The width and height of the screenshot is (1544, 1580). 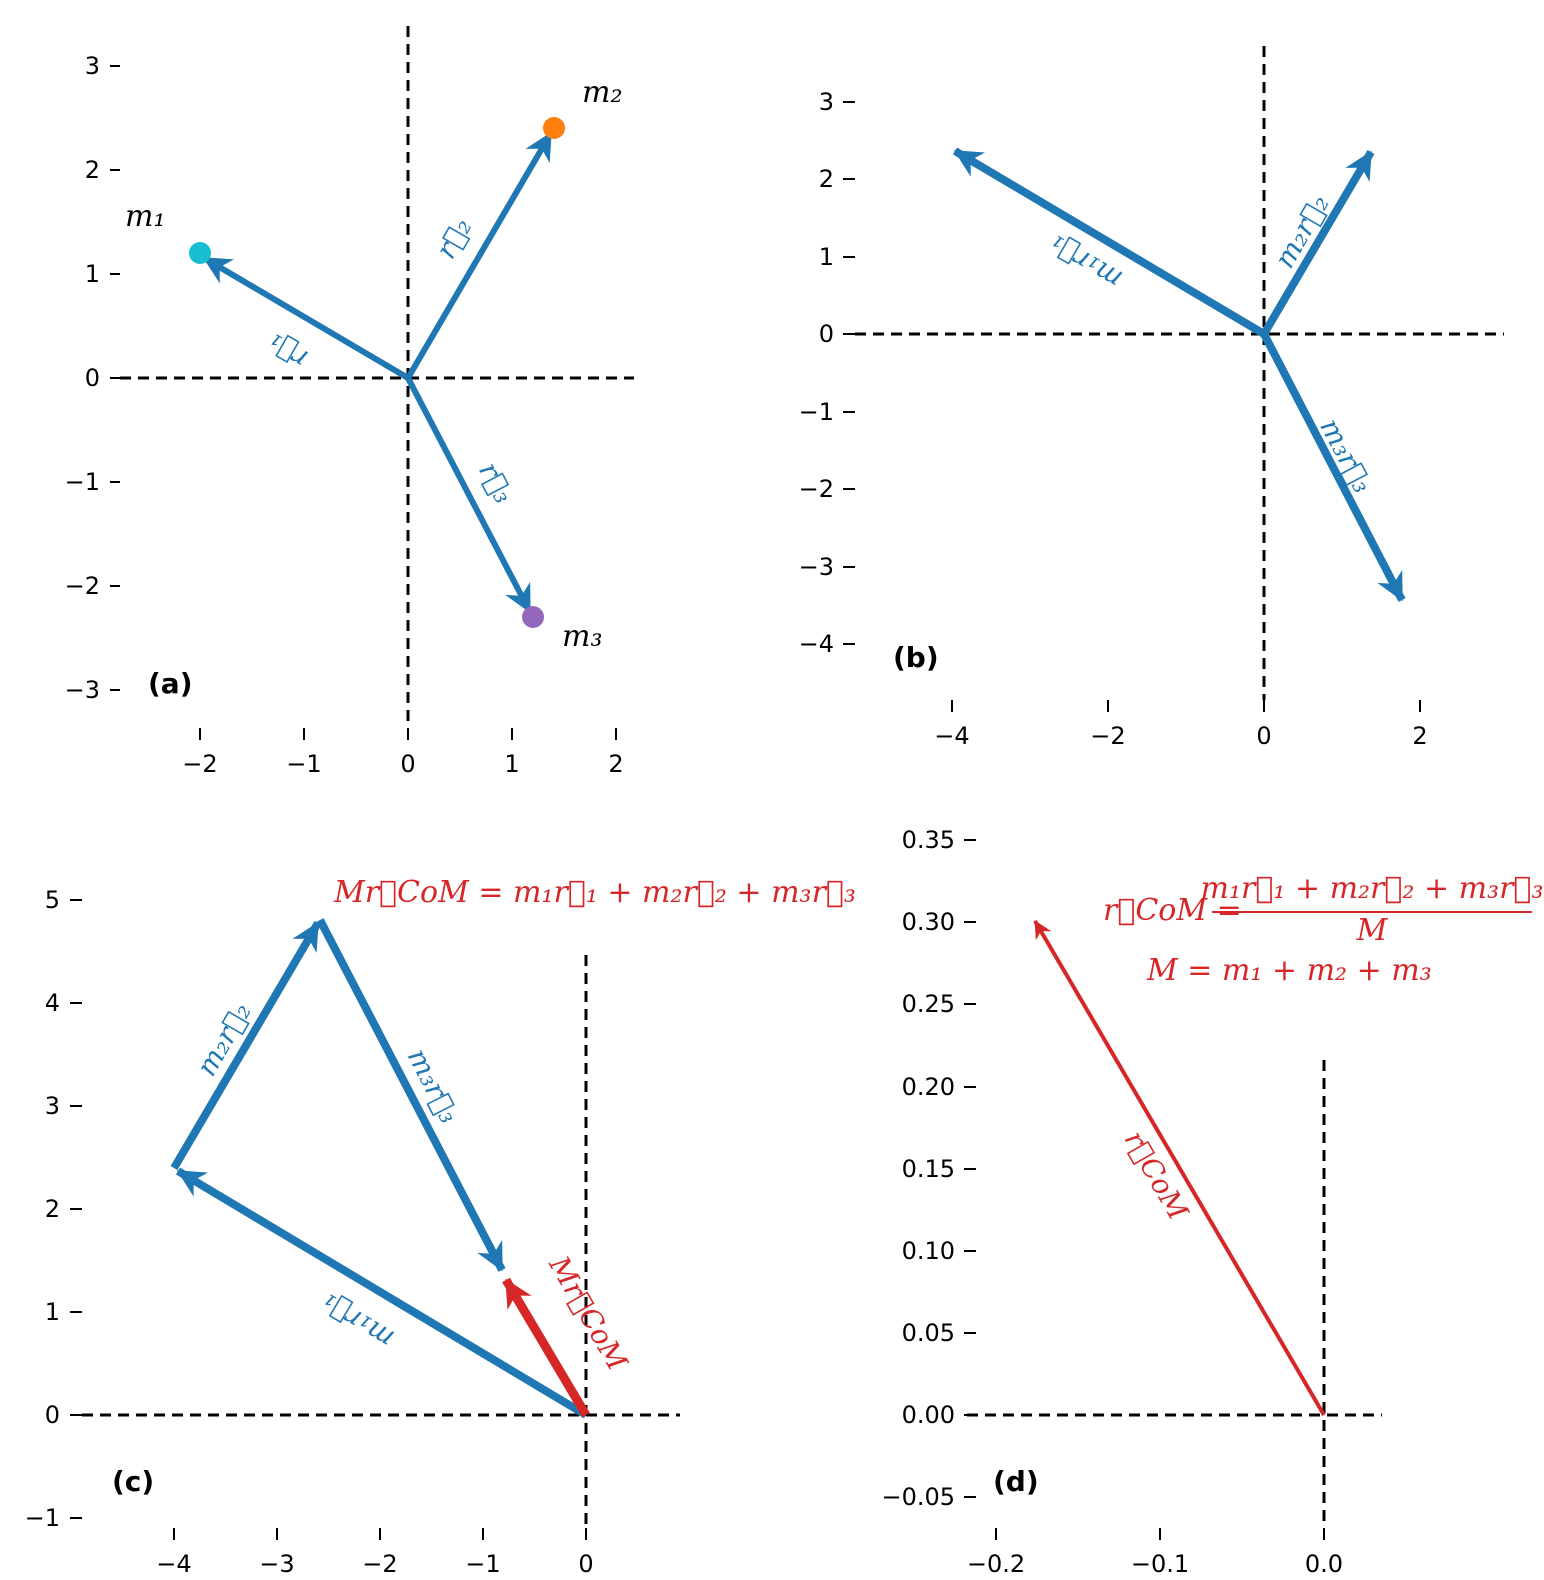 I want to click on panel-a-mass-m1-label: m₁, so click(x=145, y=216).